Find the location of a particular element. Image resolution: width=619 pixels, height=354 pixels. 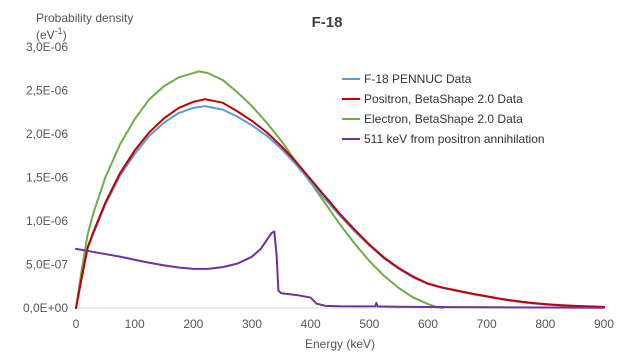

legend-label-1: Positron, BetaShape 2.0 Data is located at coordinates (443, 99).